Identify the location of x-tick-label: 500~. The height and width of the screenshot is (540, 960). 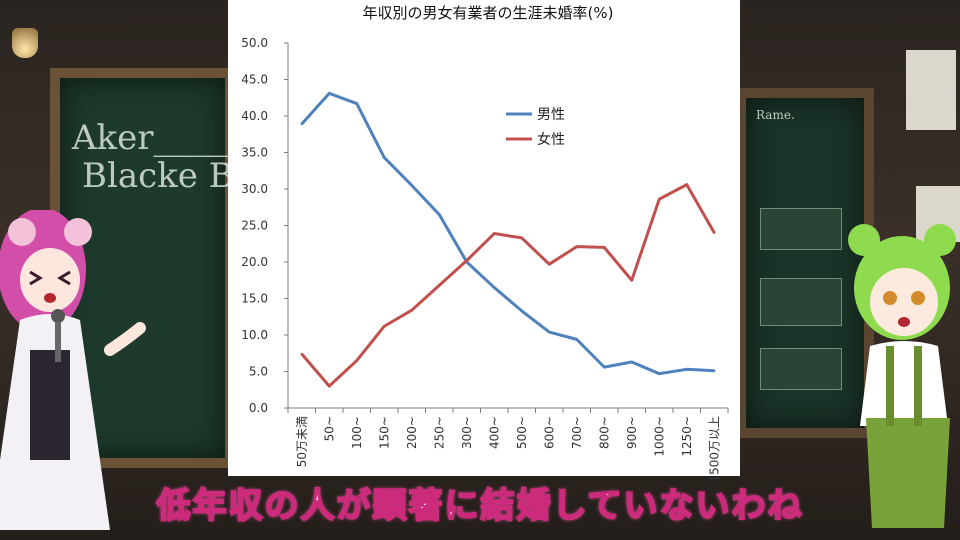
(522, 432).